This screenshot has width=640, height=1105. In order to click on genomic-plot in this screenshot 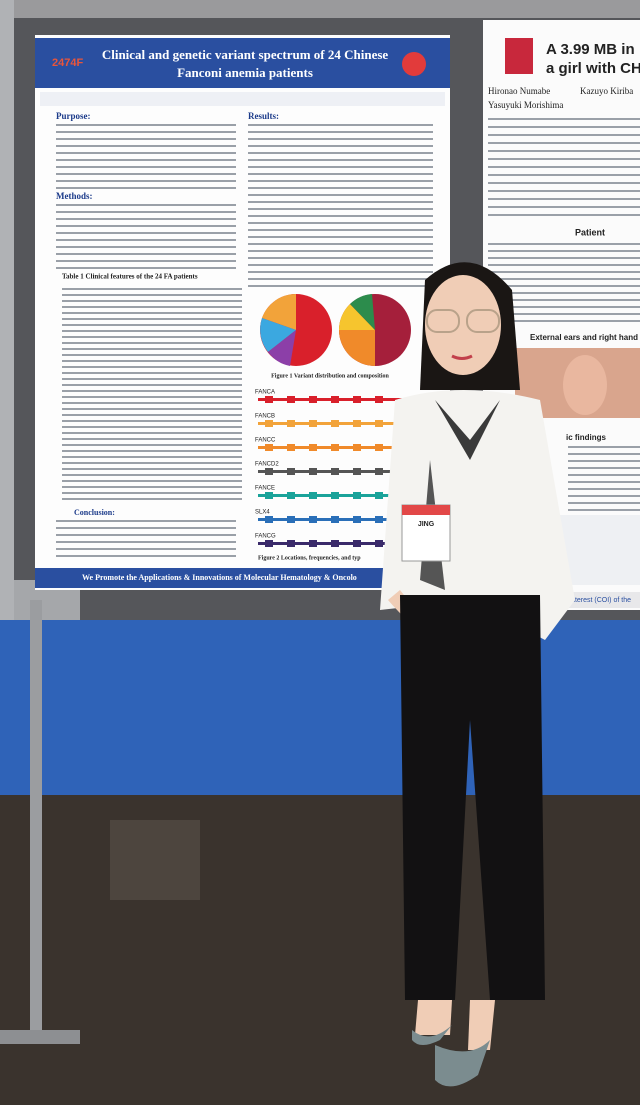, I will do `click(600, 550)`.